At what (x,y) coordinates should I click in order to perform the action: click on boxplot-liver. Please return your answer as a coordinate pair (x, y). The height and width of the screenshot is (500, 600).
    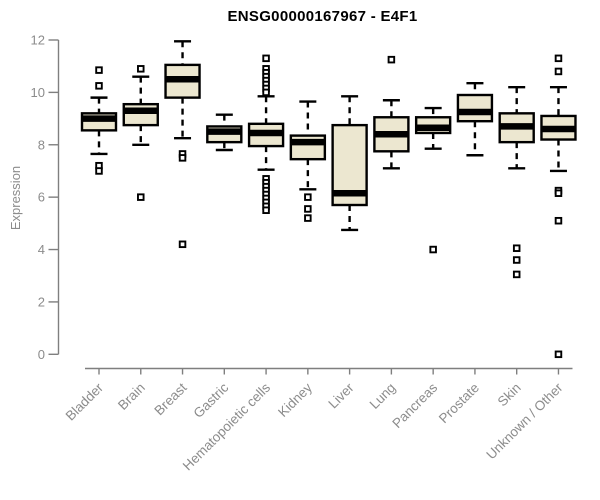
    Looking at the image, I should click on (349, 163).